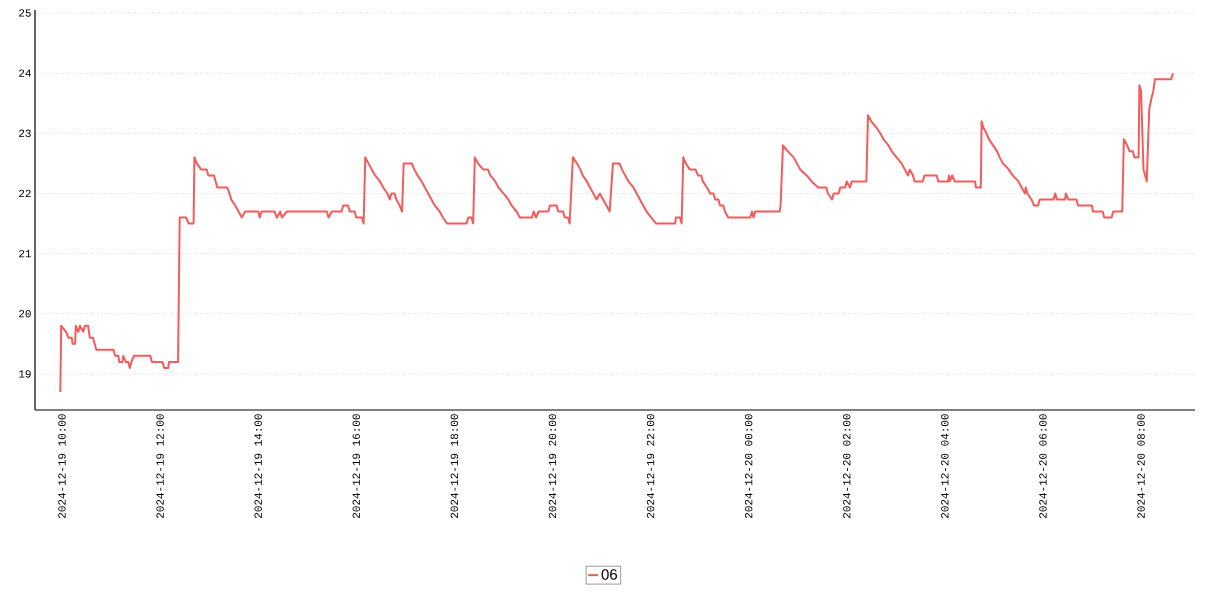 The height and width of the screenshot is (600, 1207). I want to click on x-tick-label: 2024-12-19 16:00, so click(356, 466).